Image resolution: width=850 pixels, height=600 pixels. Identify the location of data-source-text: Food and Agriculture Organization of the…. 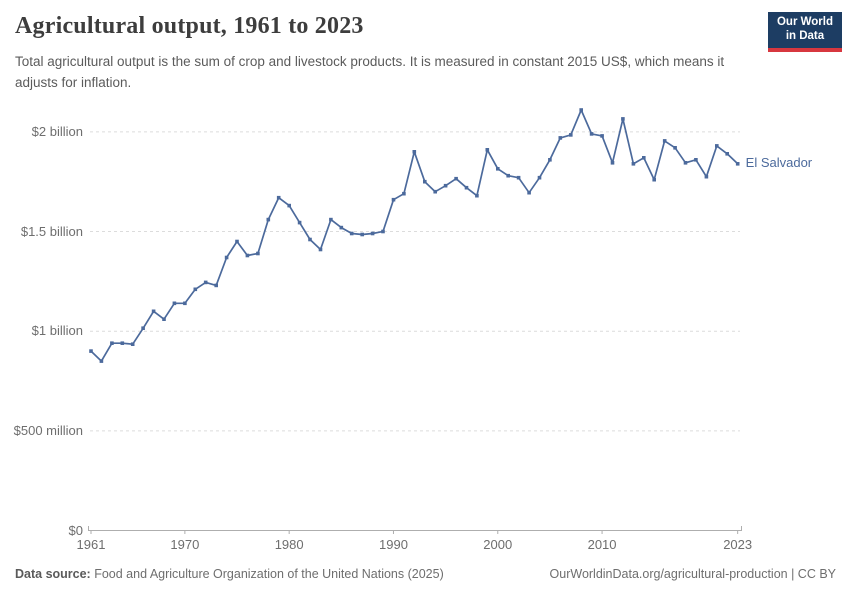
(269, 574).